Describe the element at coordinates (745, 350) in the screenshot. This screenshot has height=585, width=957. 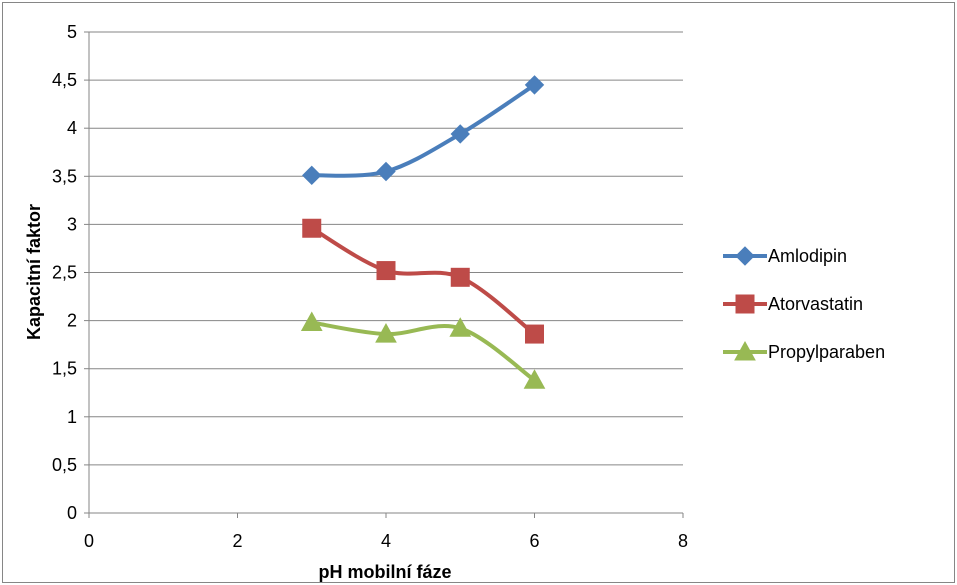
I see `legend-marker-propylparaben` at that location.